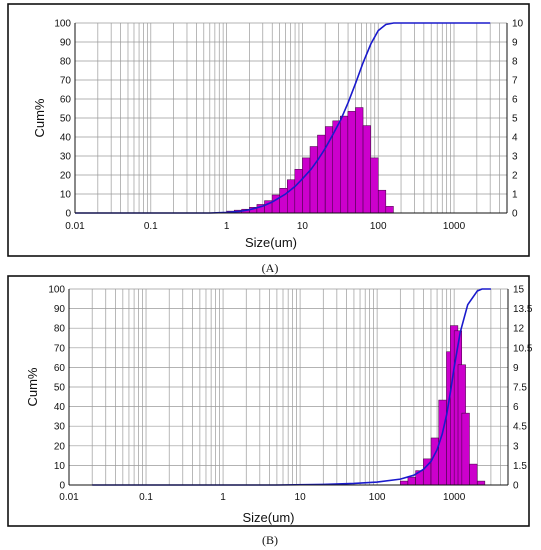  What do you see at coordinates (515, 195) in the screenshot?
I see `y-tick-label-right: 1` at bounding box center [515, 195].